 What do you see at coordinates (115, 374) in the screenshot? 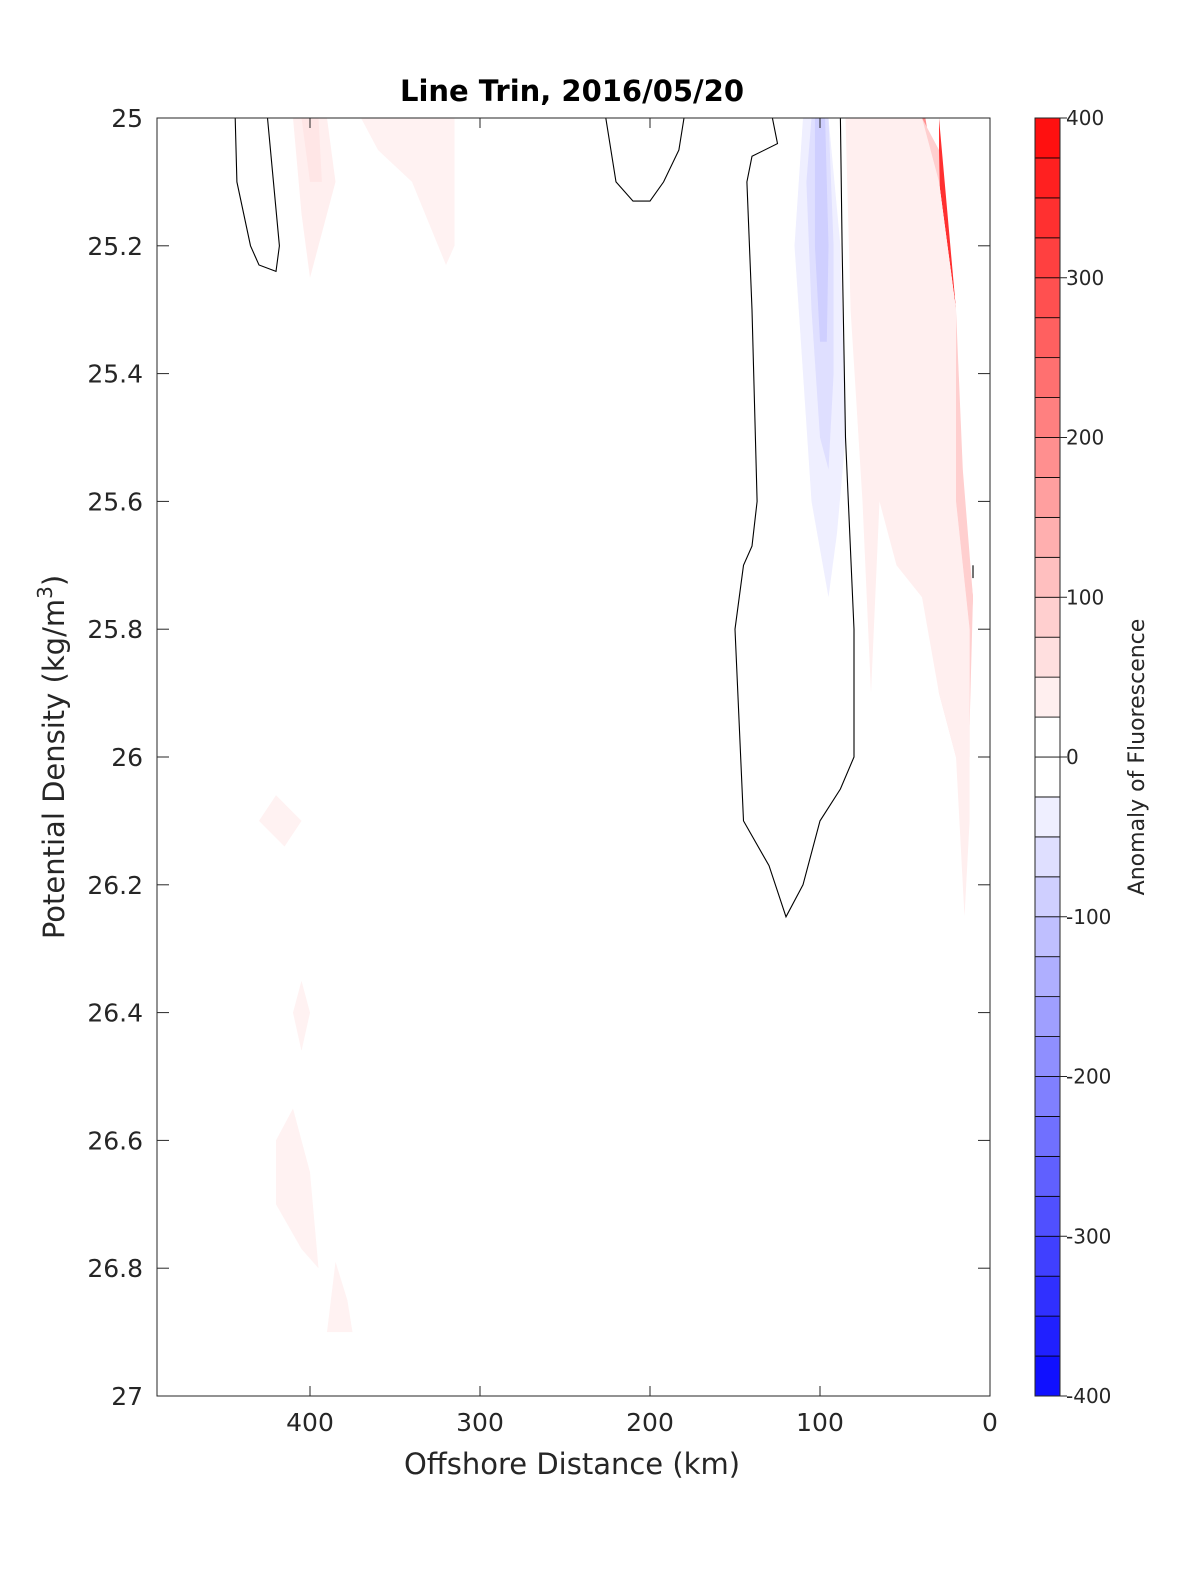
I see `y-tick-label: 25.4` at bounding box center [115, 374].